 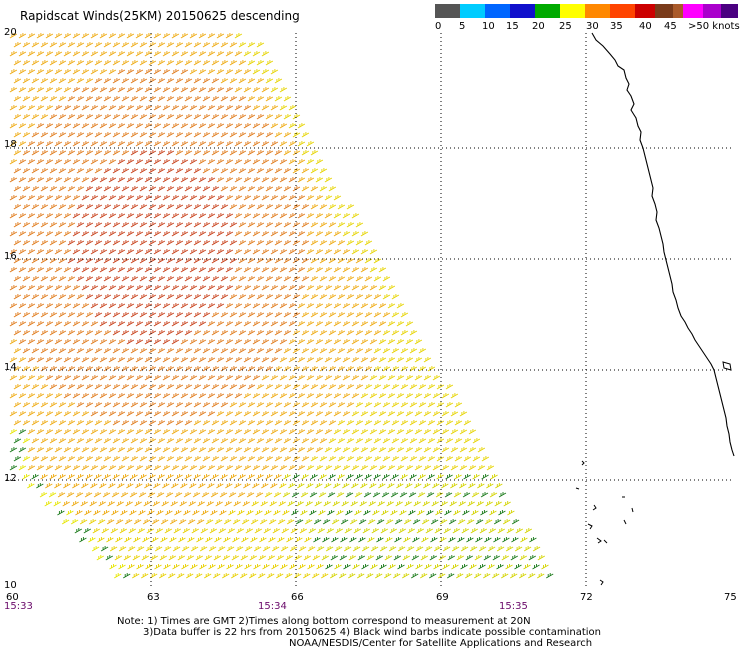 I want to click on lon-label-75: 75, so click(x=730, y=597).